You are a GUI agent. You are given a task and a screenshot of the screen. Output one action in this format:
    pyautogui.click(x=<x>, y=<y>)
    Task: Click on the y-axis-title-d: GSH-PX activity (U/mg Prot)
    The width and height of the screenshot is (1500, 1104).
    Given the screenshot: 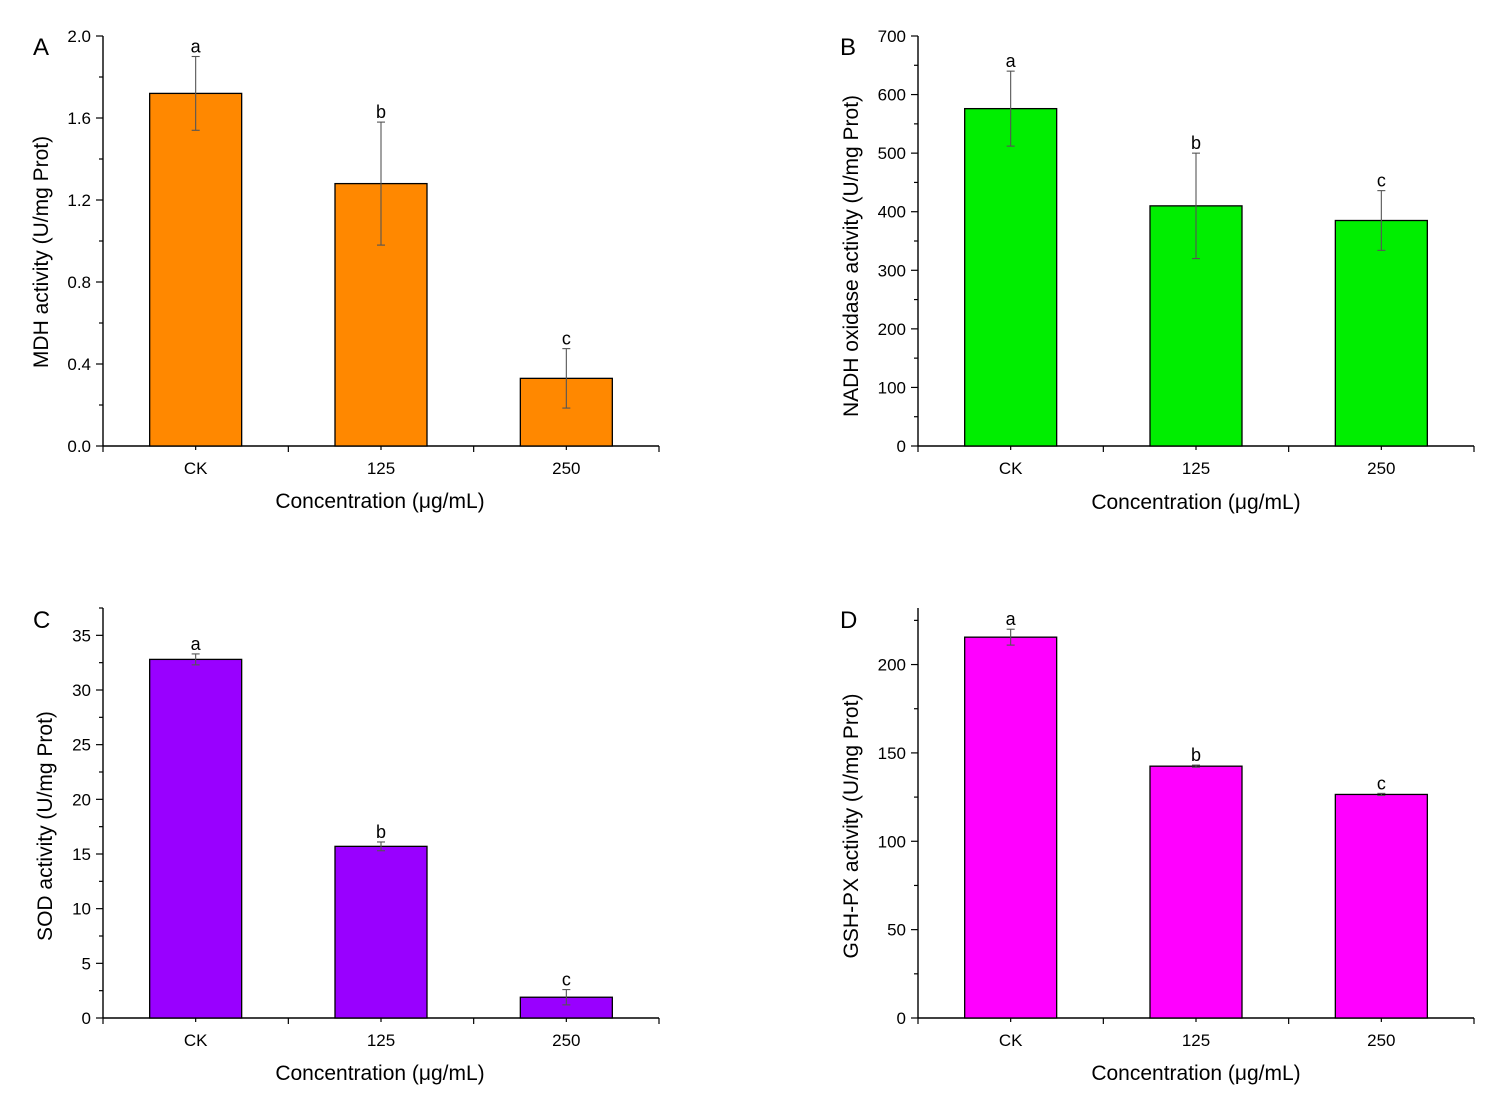 What is the action you would take?
    pyautogui.click(x=851, y=826)
    